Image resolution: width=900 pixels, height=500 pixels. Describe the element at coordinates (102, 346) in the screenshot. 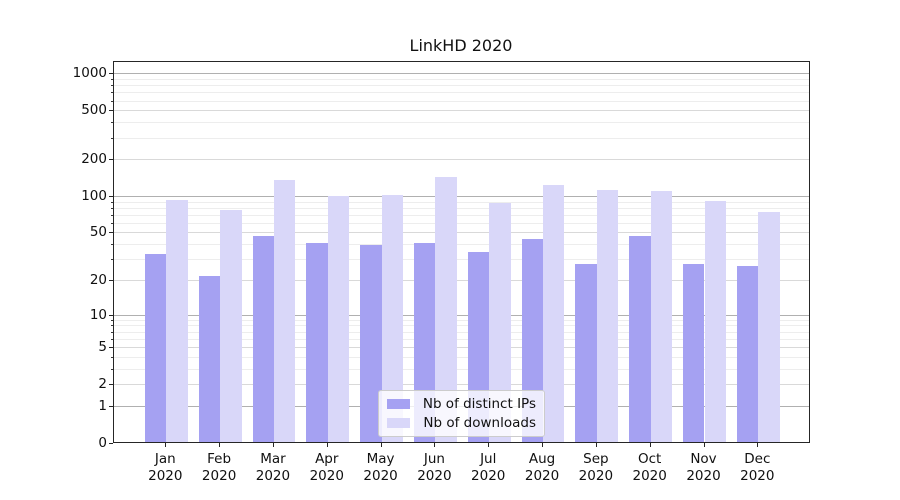

I see `y-tick-label-5: 5` at that location.